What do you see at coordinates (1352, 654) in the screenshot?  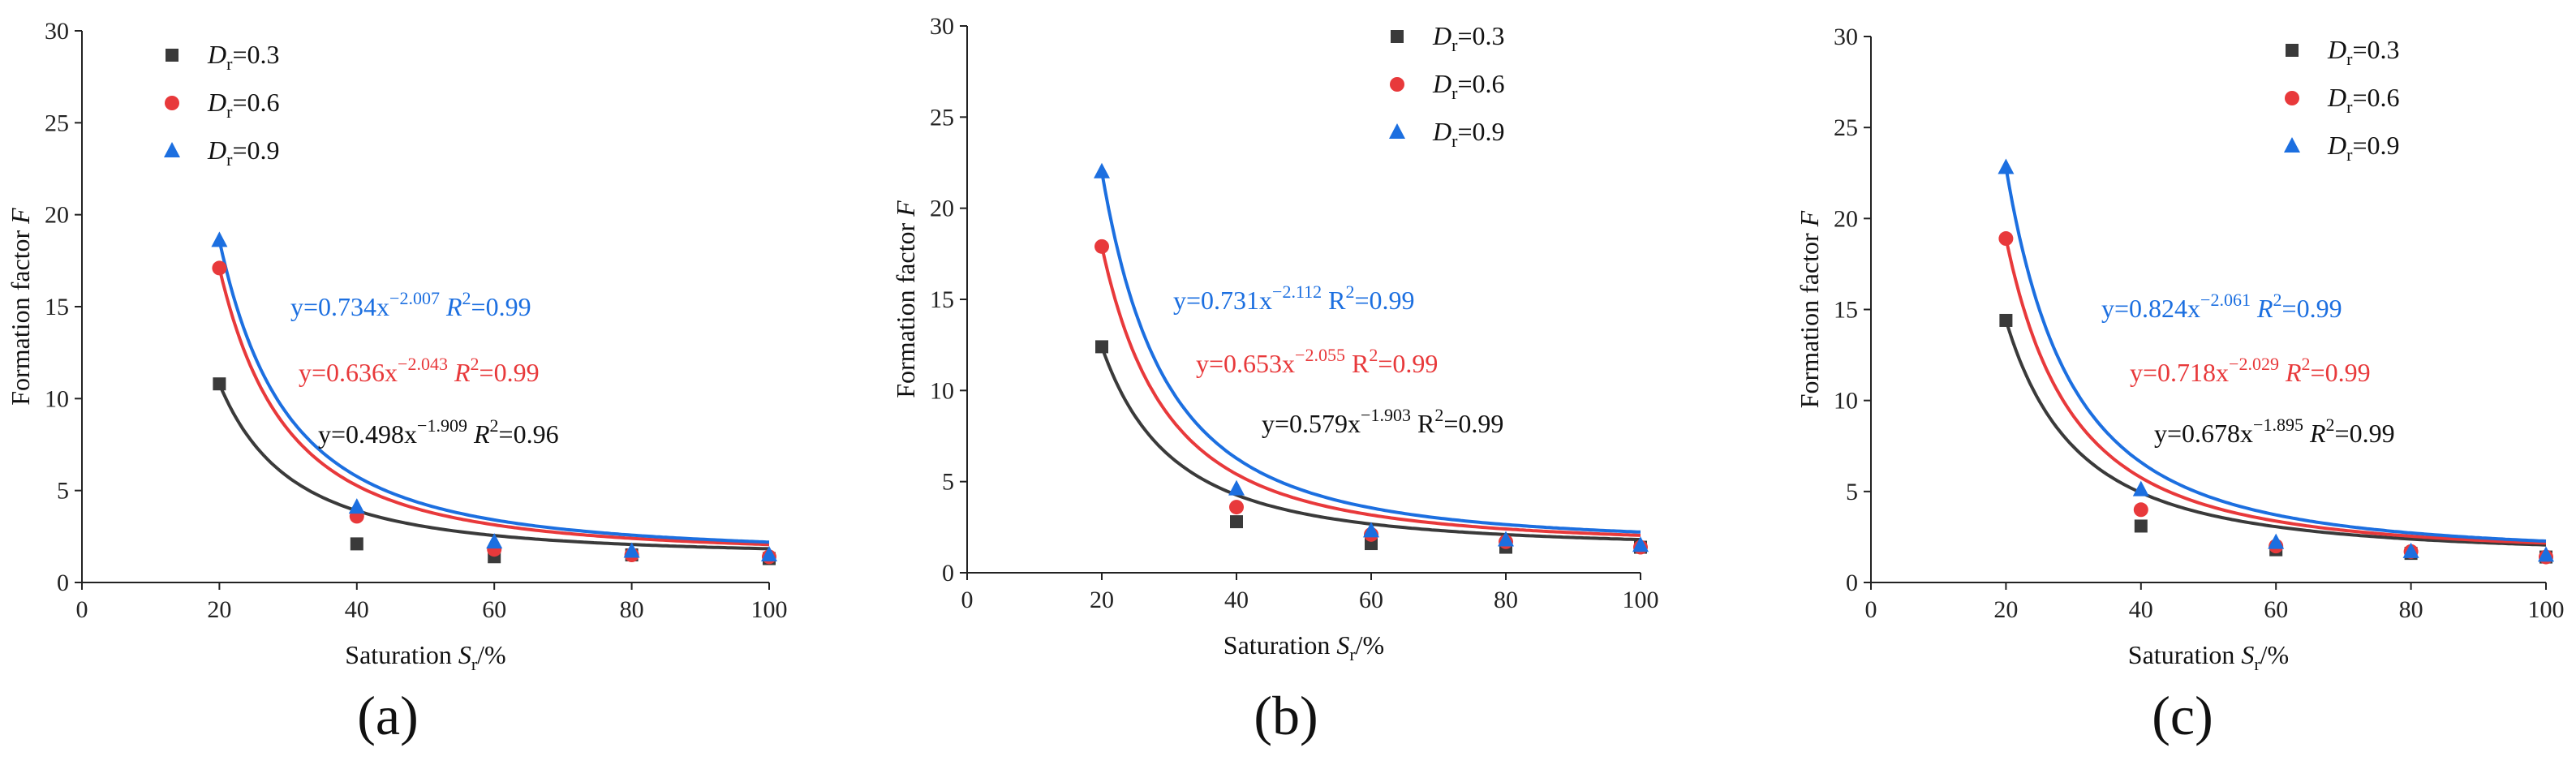 I see `x-axis-label-subscript: r` at bounding box center [1352, 654].